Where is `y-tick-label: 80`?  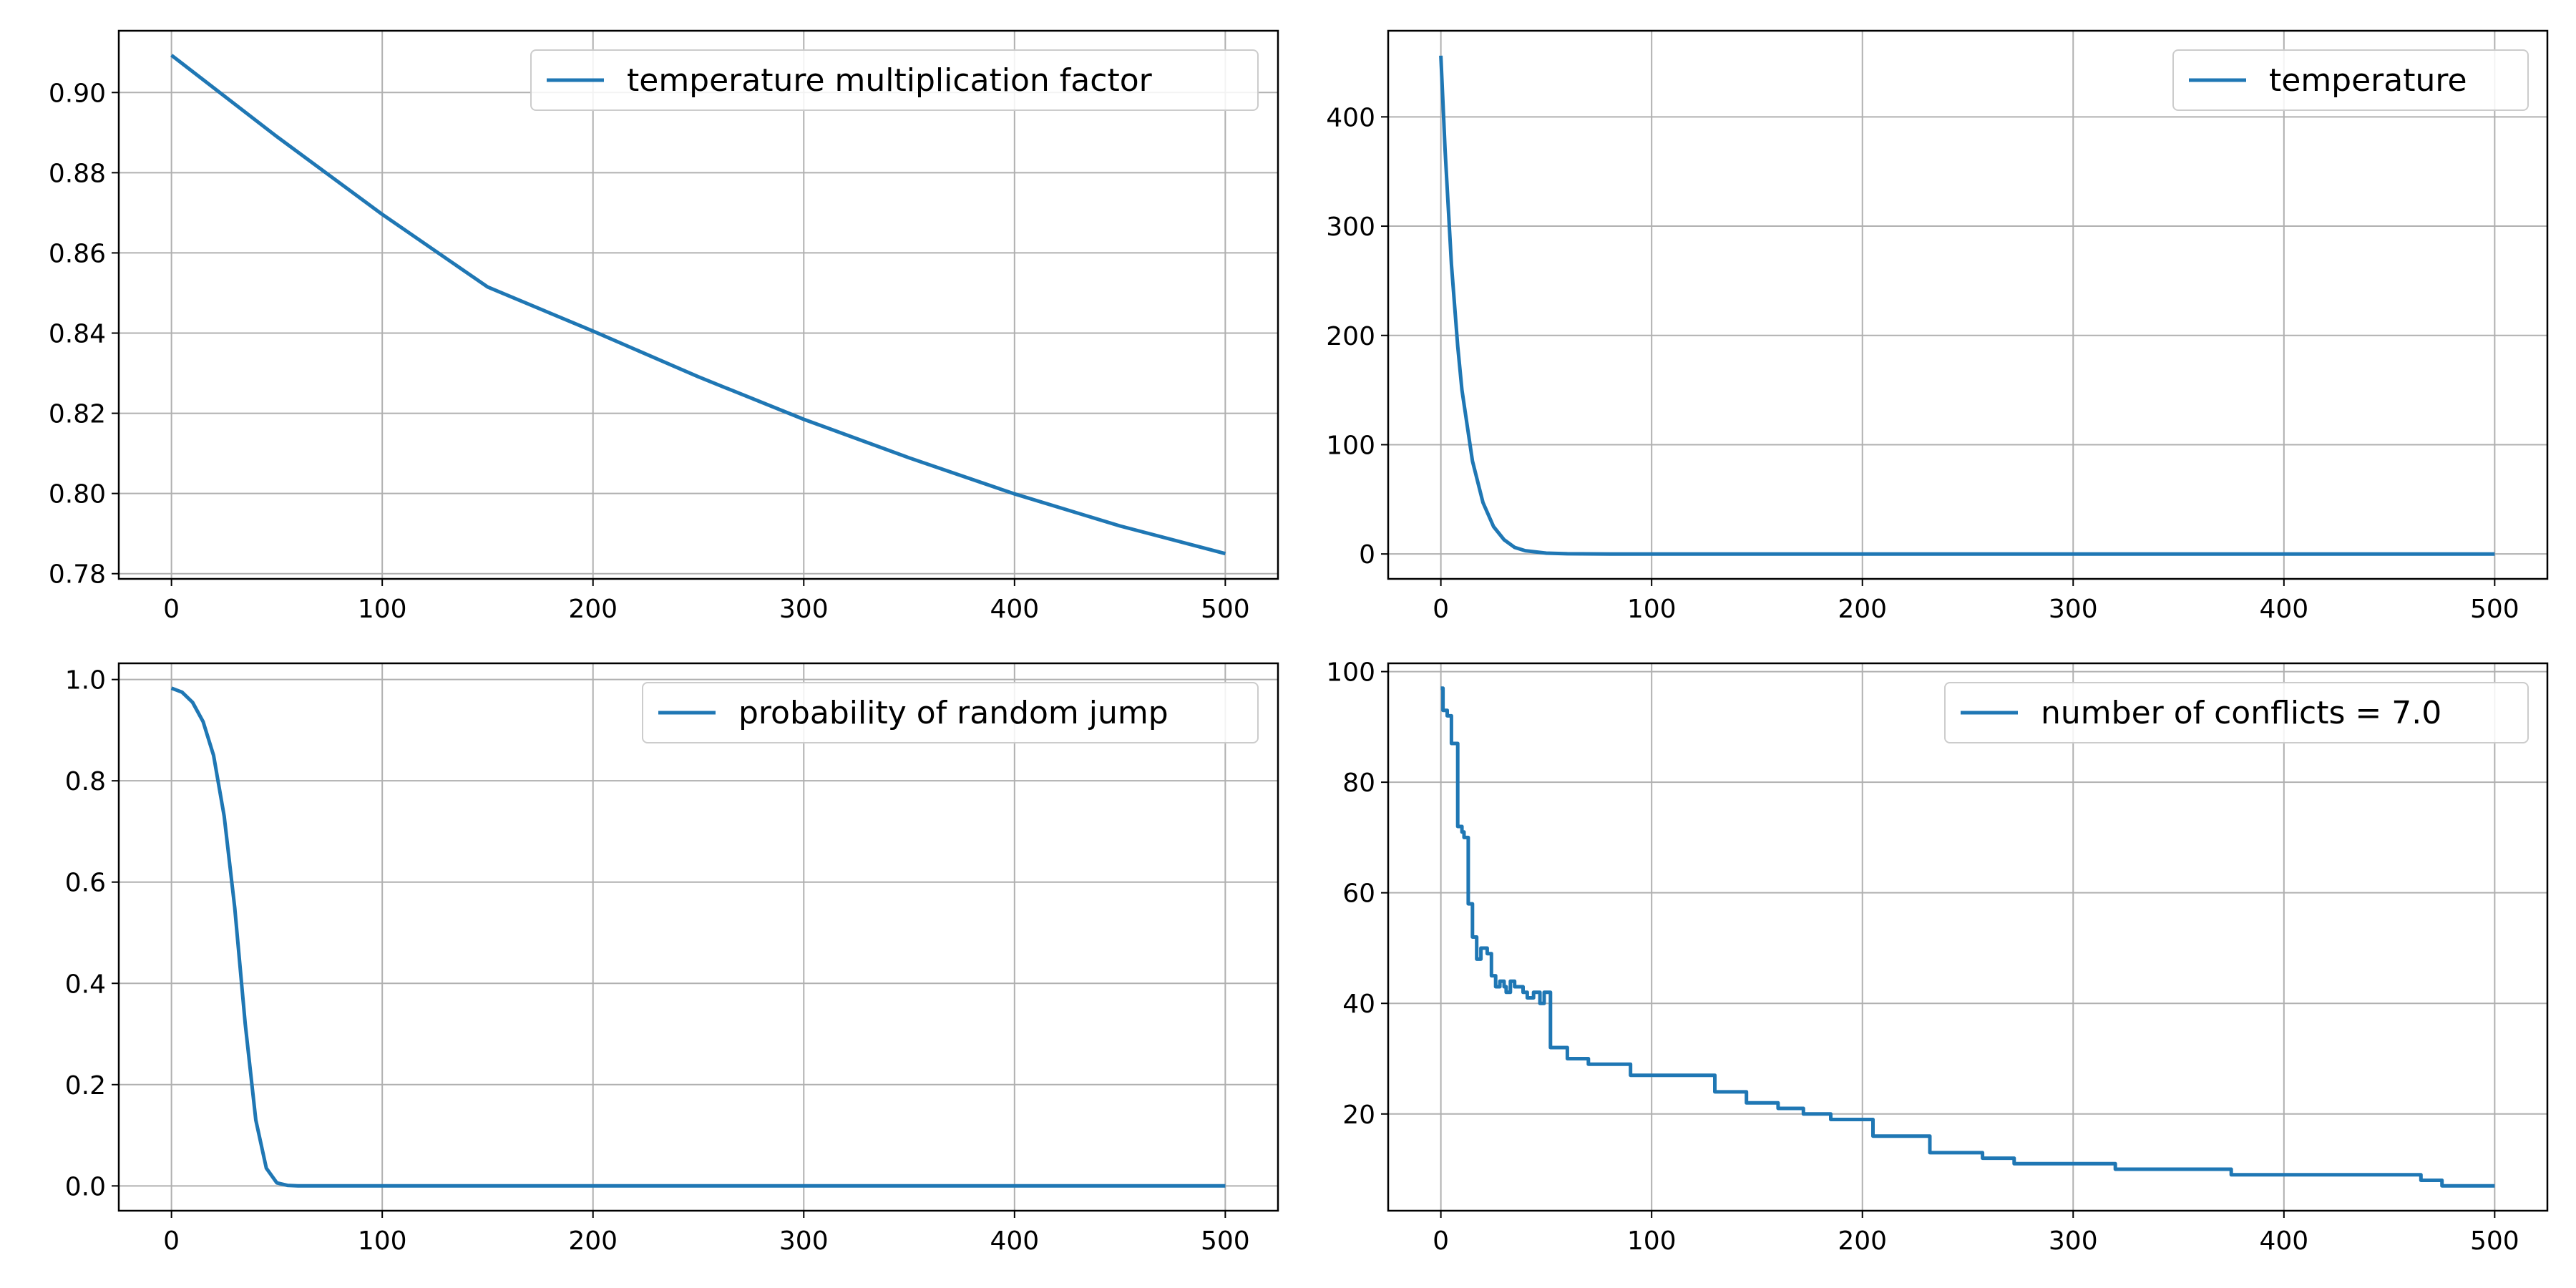 y-tick-label: 80 is located at coordinates (1358, 783).